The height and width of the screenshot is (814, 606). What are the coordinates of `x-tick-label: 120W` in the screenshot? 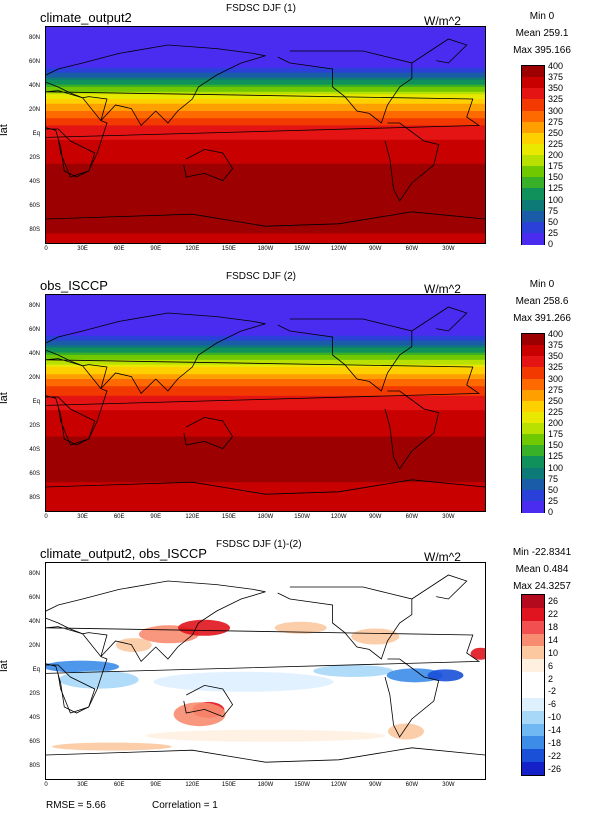 It's located at (338, 249).